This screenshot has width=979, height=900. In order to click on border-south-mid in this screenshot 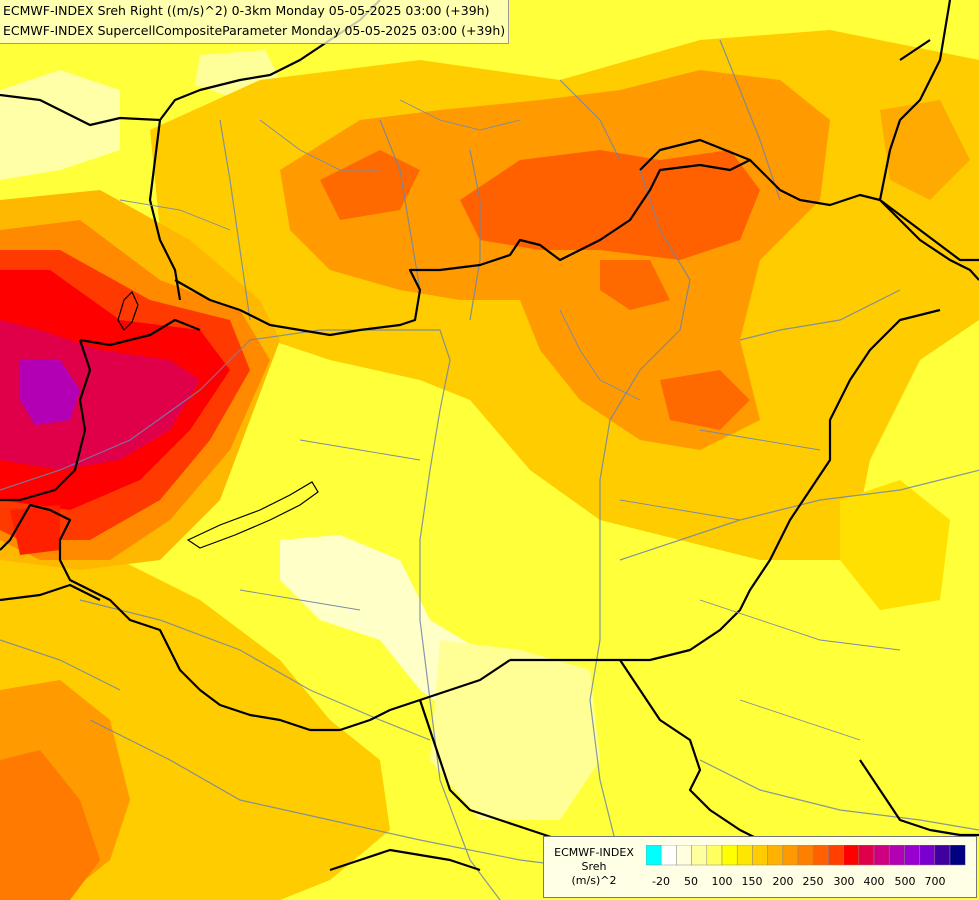, I will do `click(405, 860)`.